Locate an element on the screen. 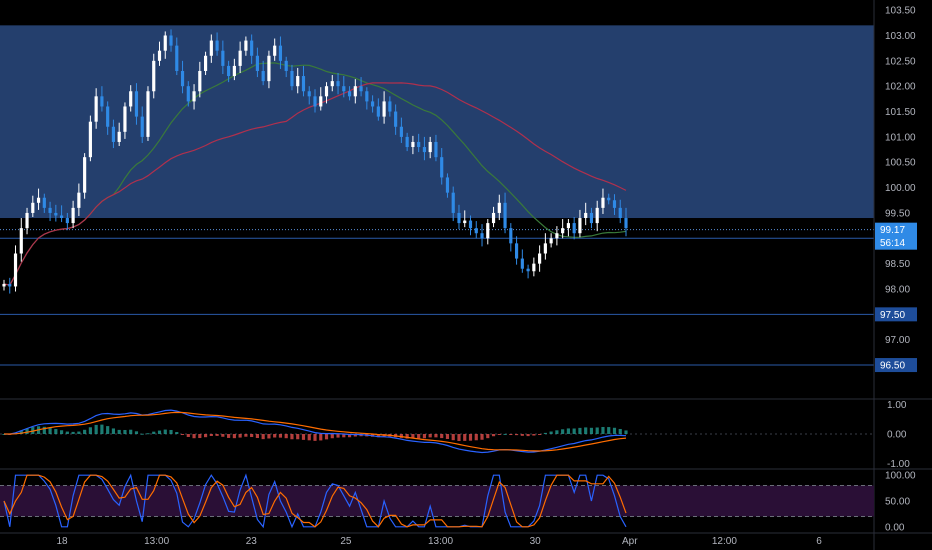 Image resolution: width=932 pixels, height=550 pixels. time-tick-label: 23 is located at coordinates (252, 541).